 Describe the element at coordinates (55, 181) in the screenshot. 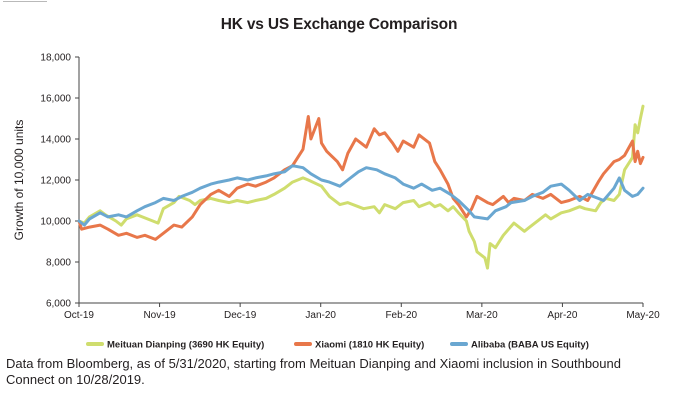

I see `y-tick-label: 12,000` at that location.